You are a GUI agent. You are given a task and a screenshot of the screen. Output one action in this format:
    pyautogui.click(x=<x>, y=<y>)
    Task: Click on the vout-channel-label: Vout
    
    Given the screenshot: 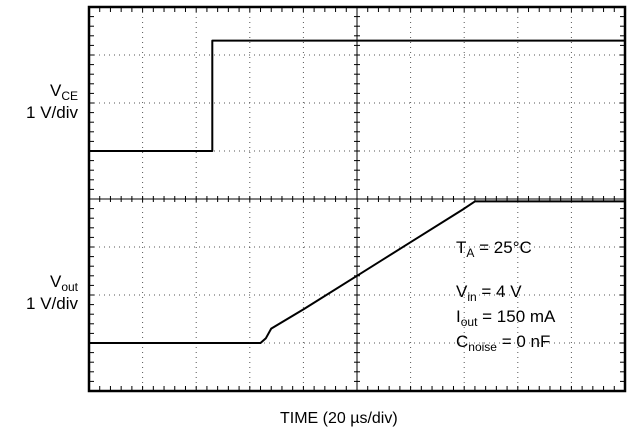 What is the action you would take?
    pyautogui.click(x=63, y=283)
    